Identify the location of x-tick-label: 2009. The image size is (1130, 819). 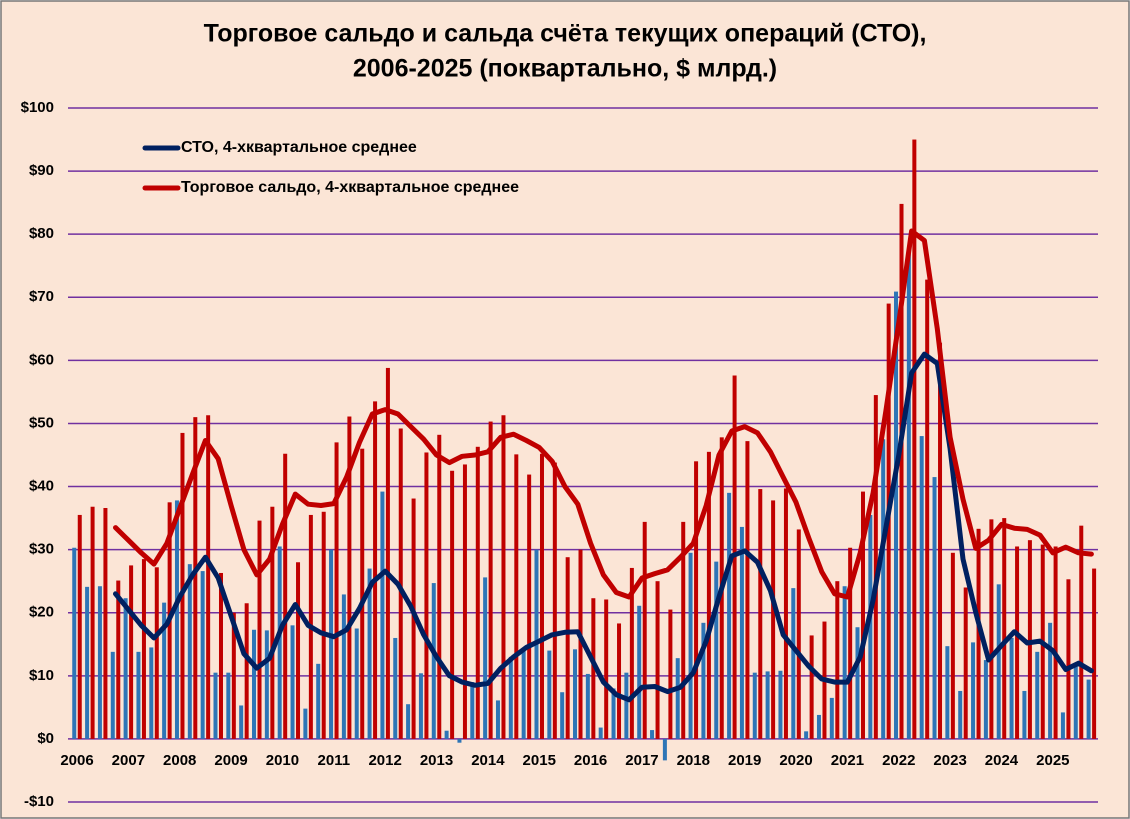
(230, 760).